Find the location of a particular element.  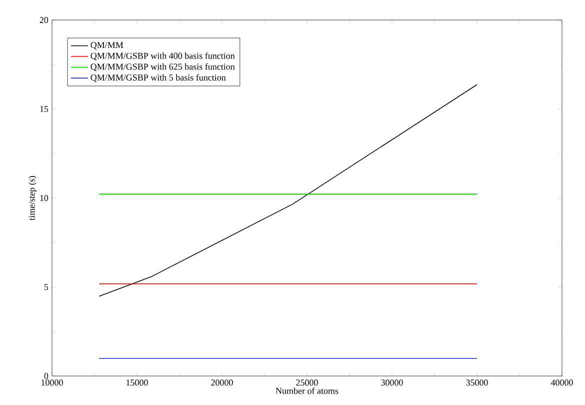

x-tick-label: 35000 is located at coordinates (477, 383).